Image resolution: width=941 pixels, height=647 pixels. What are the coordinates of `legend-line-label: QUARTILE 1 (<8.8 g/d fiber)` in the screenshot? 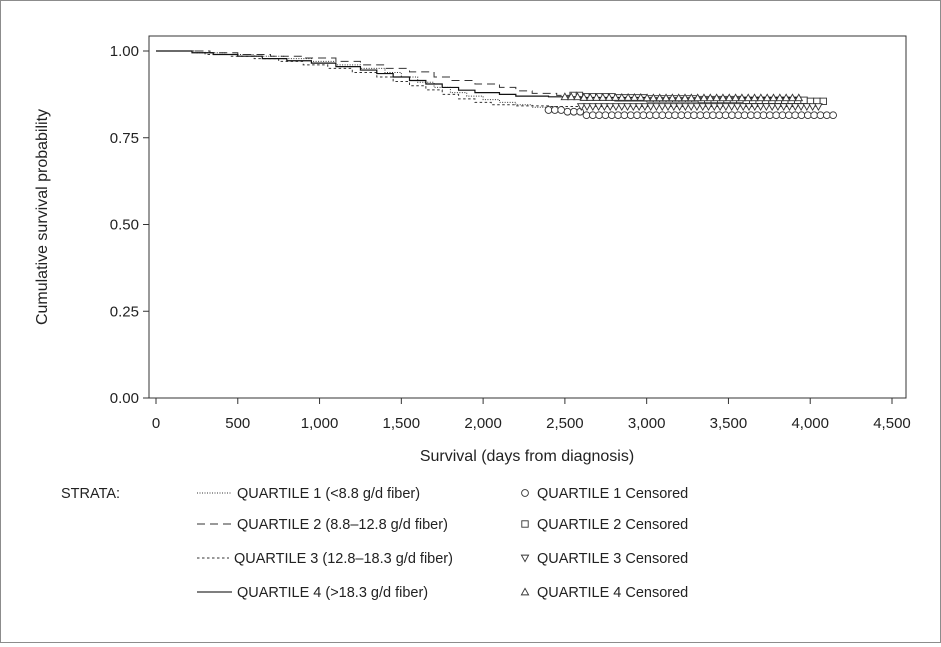 It's located at (328, 494).